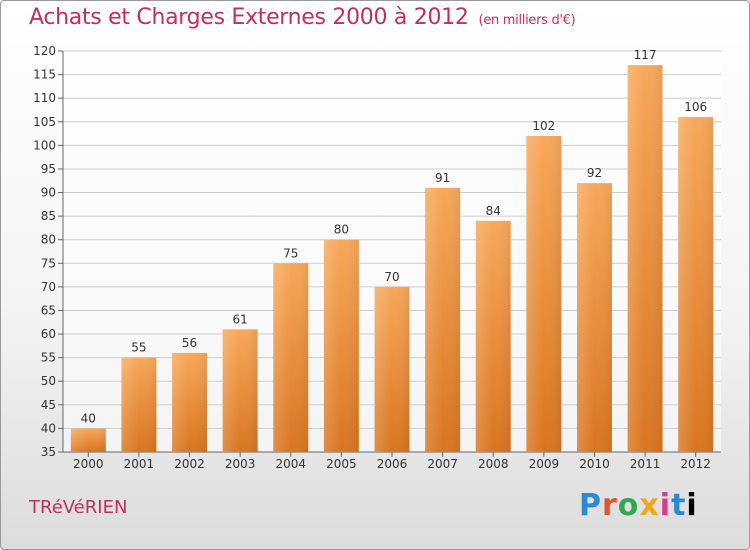 The width and height of the screenshot is (750, 550). What do you see at coordinates (695, 107) in the screenshot?
I see `data-label-2012: 106` at bounding box center [695, 107].